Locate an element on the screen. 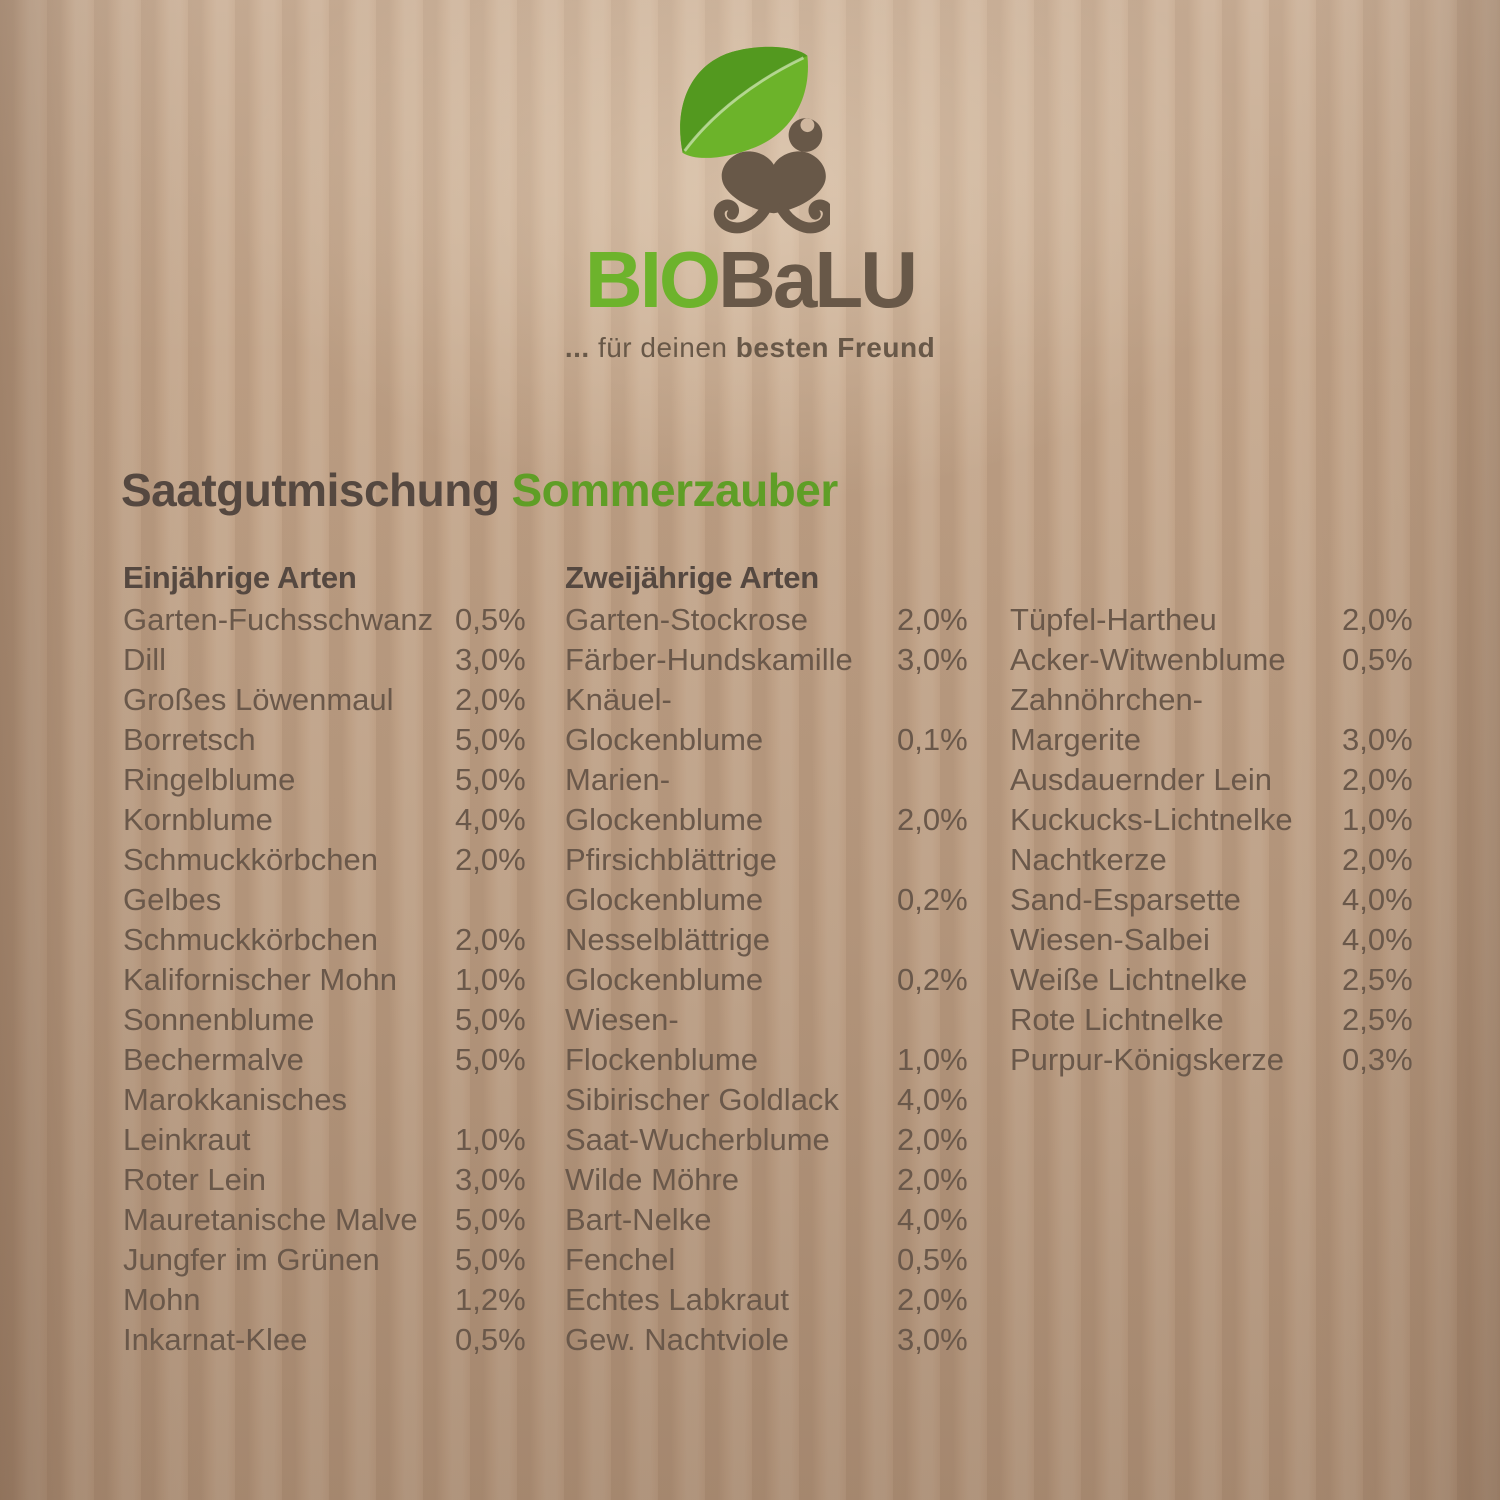  species-row: Gew. Nachtviole 3,0% is located at coordinates (767, 1340).